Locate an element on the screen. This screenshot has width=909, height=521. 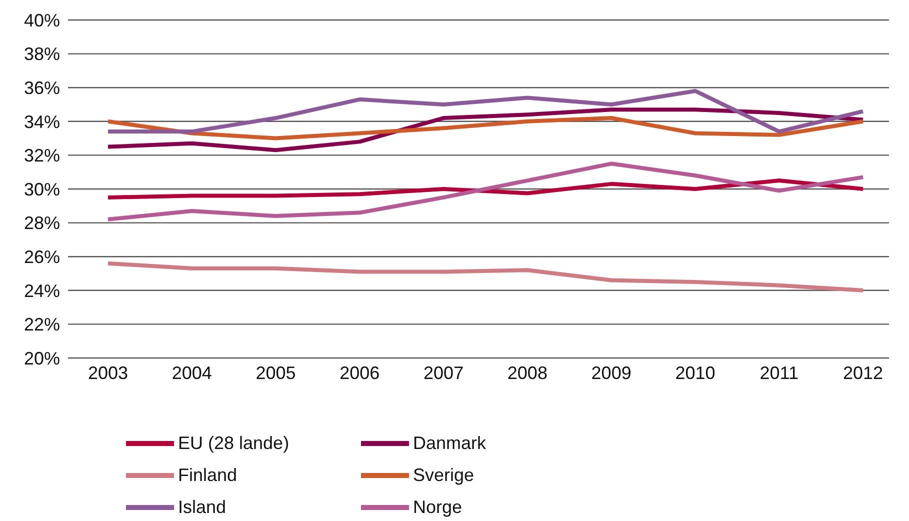
x-tick-label: 2009 is located at coordinates (611, 372).